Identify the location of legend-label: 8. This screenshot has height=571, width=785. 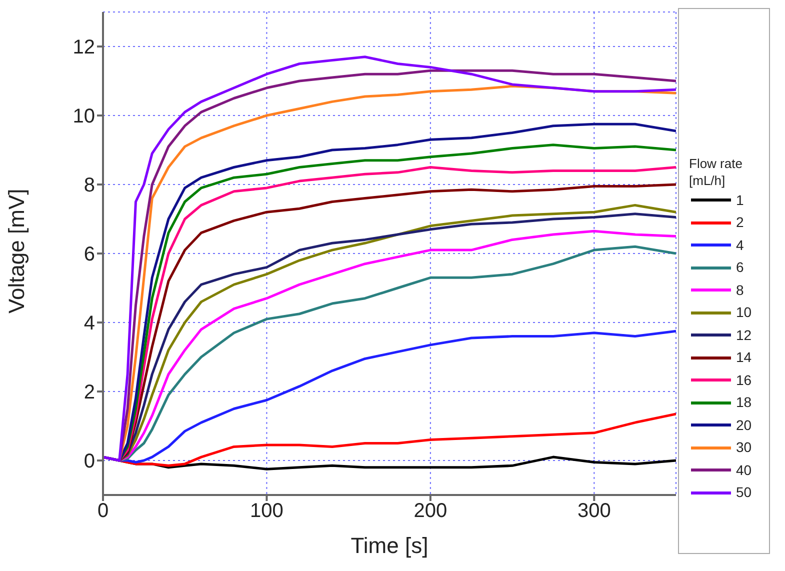
(740, 290).